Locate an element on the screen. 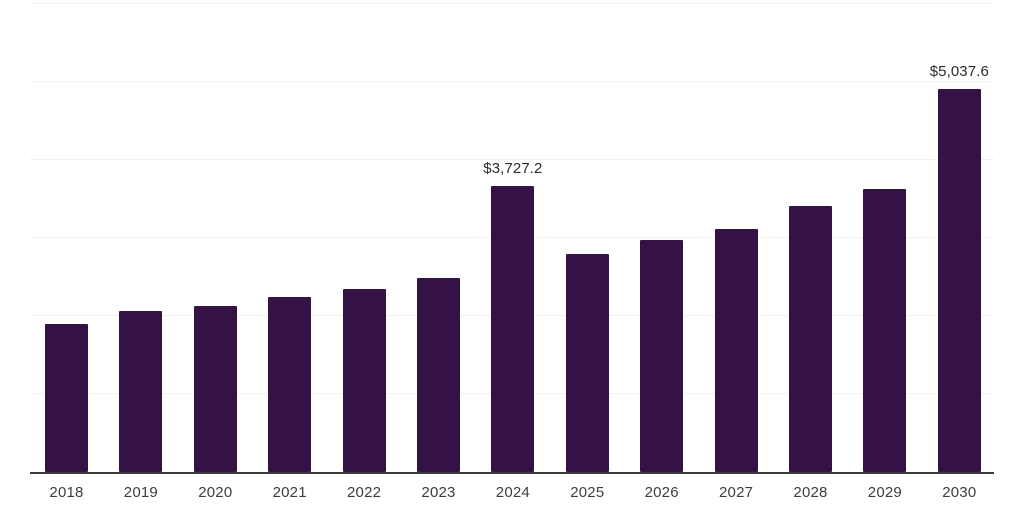  x-tick-2018: 2018 is located at coordinates (66, 492).